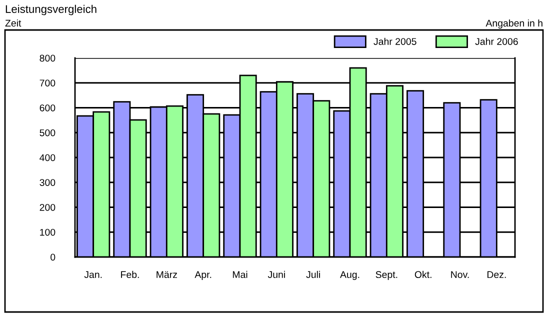  I want to click on legend-label: Jahr 2006, so click(496, 41).